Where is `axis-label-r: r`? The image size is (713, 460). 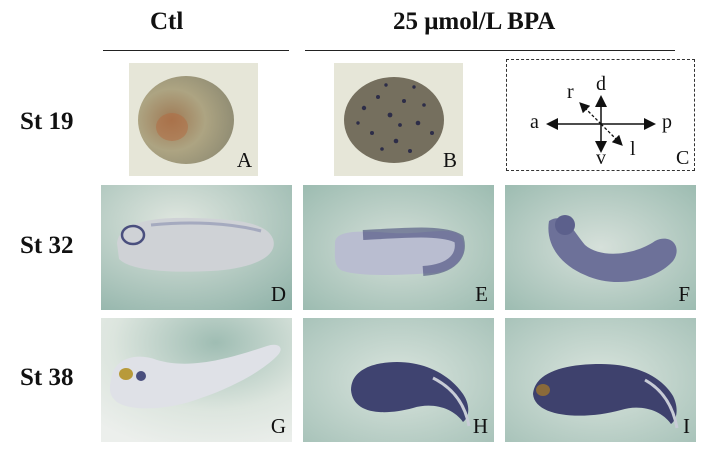 axis-label-r: r is located at coordinates (570, 92).